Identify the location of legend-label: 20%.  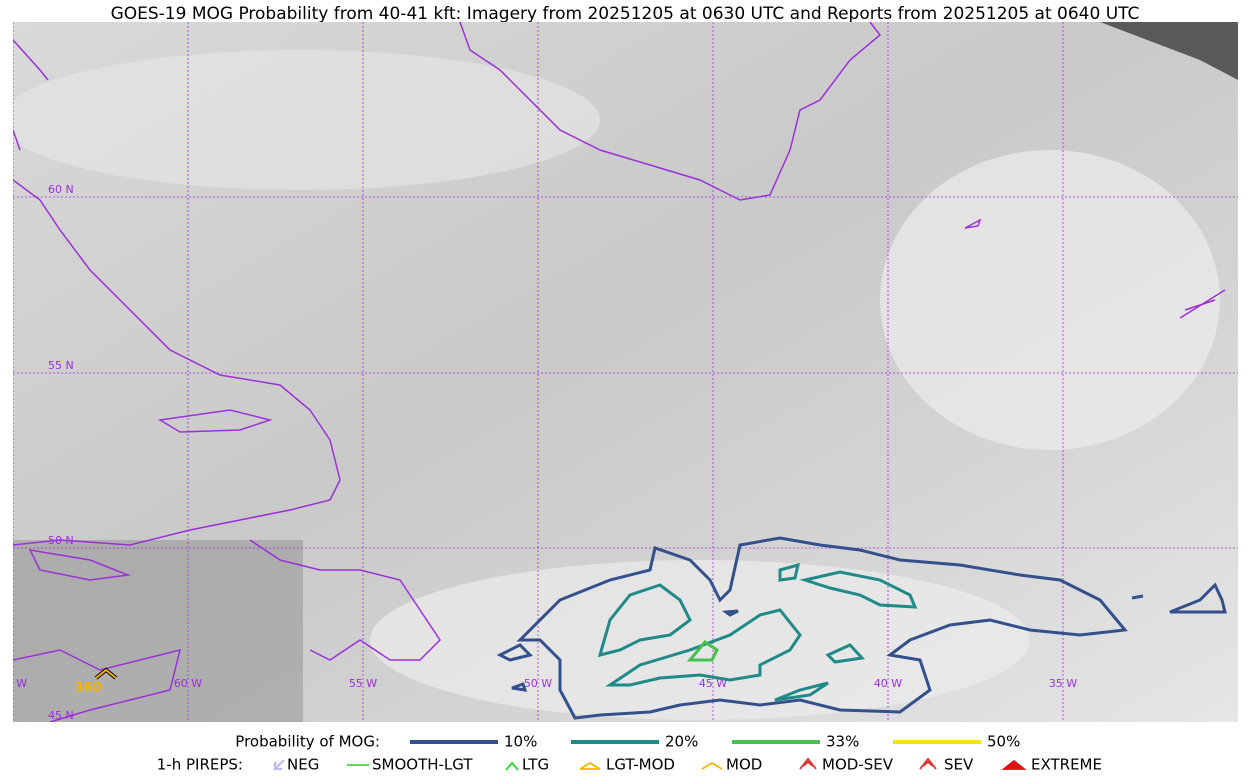
(681, 742).